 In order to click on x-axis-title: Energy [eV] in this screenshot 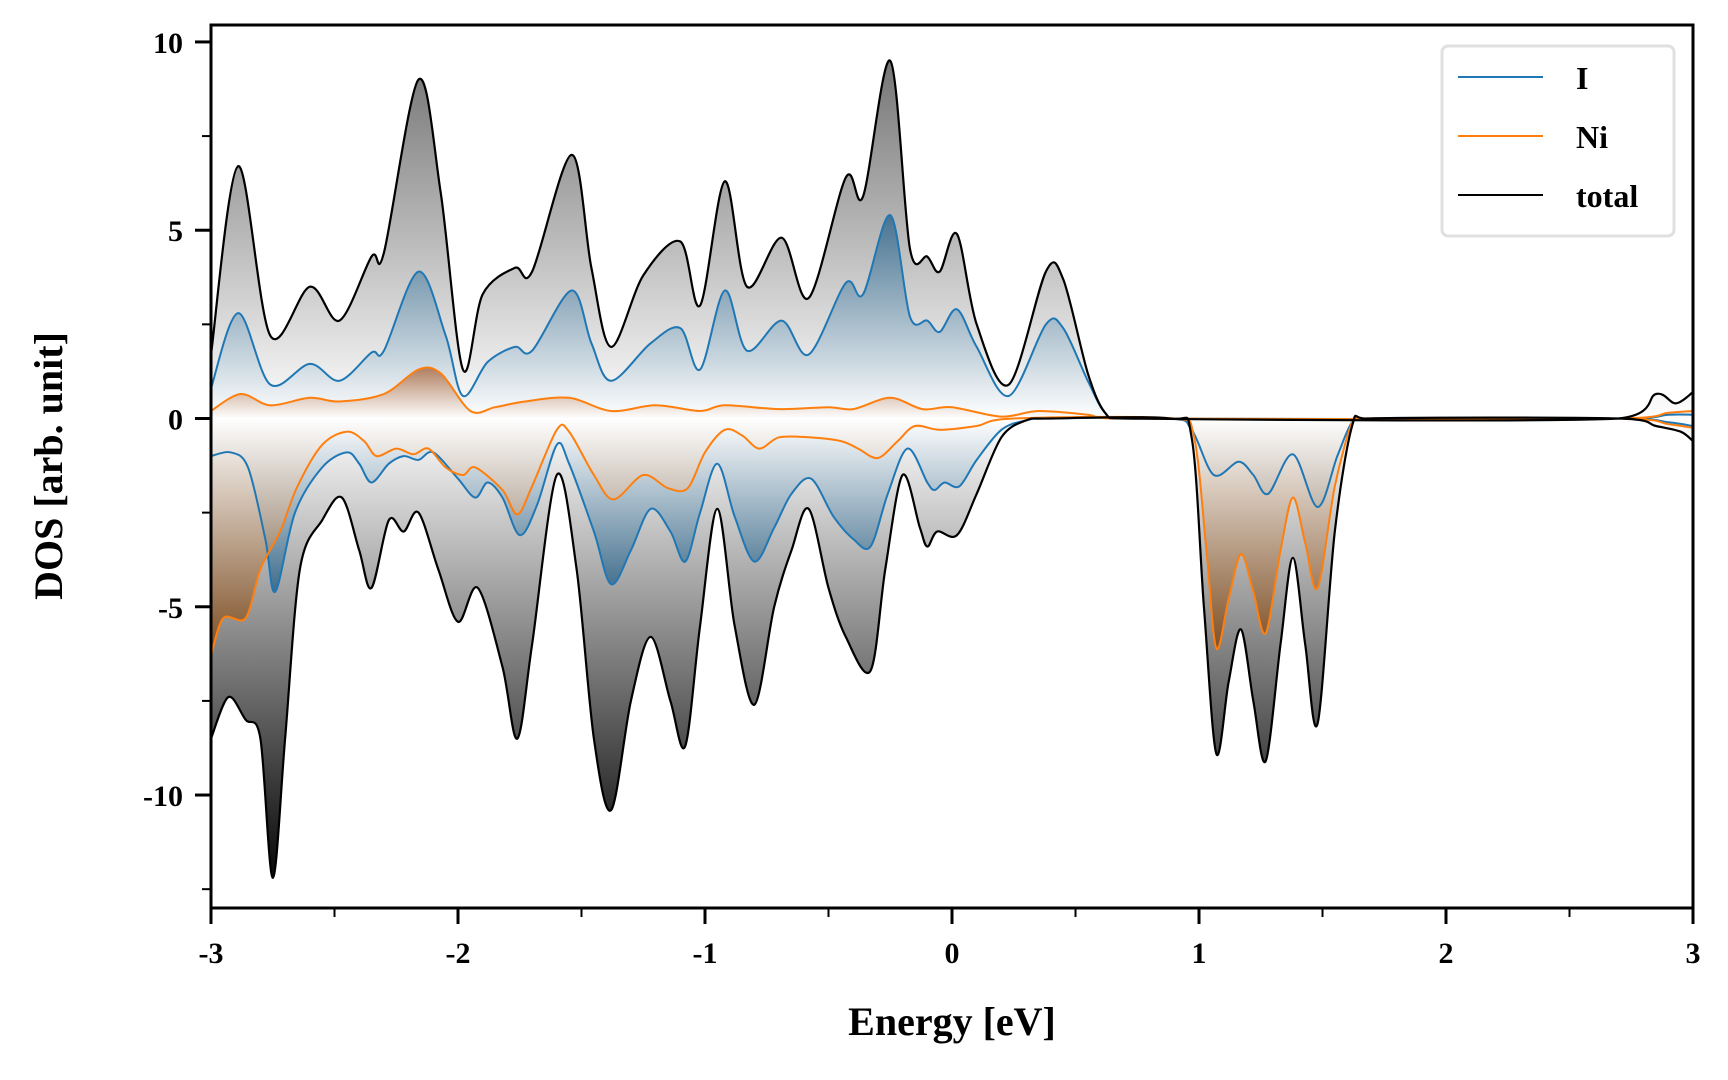, I will do `click(952, 1021)`.